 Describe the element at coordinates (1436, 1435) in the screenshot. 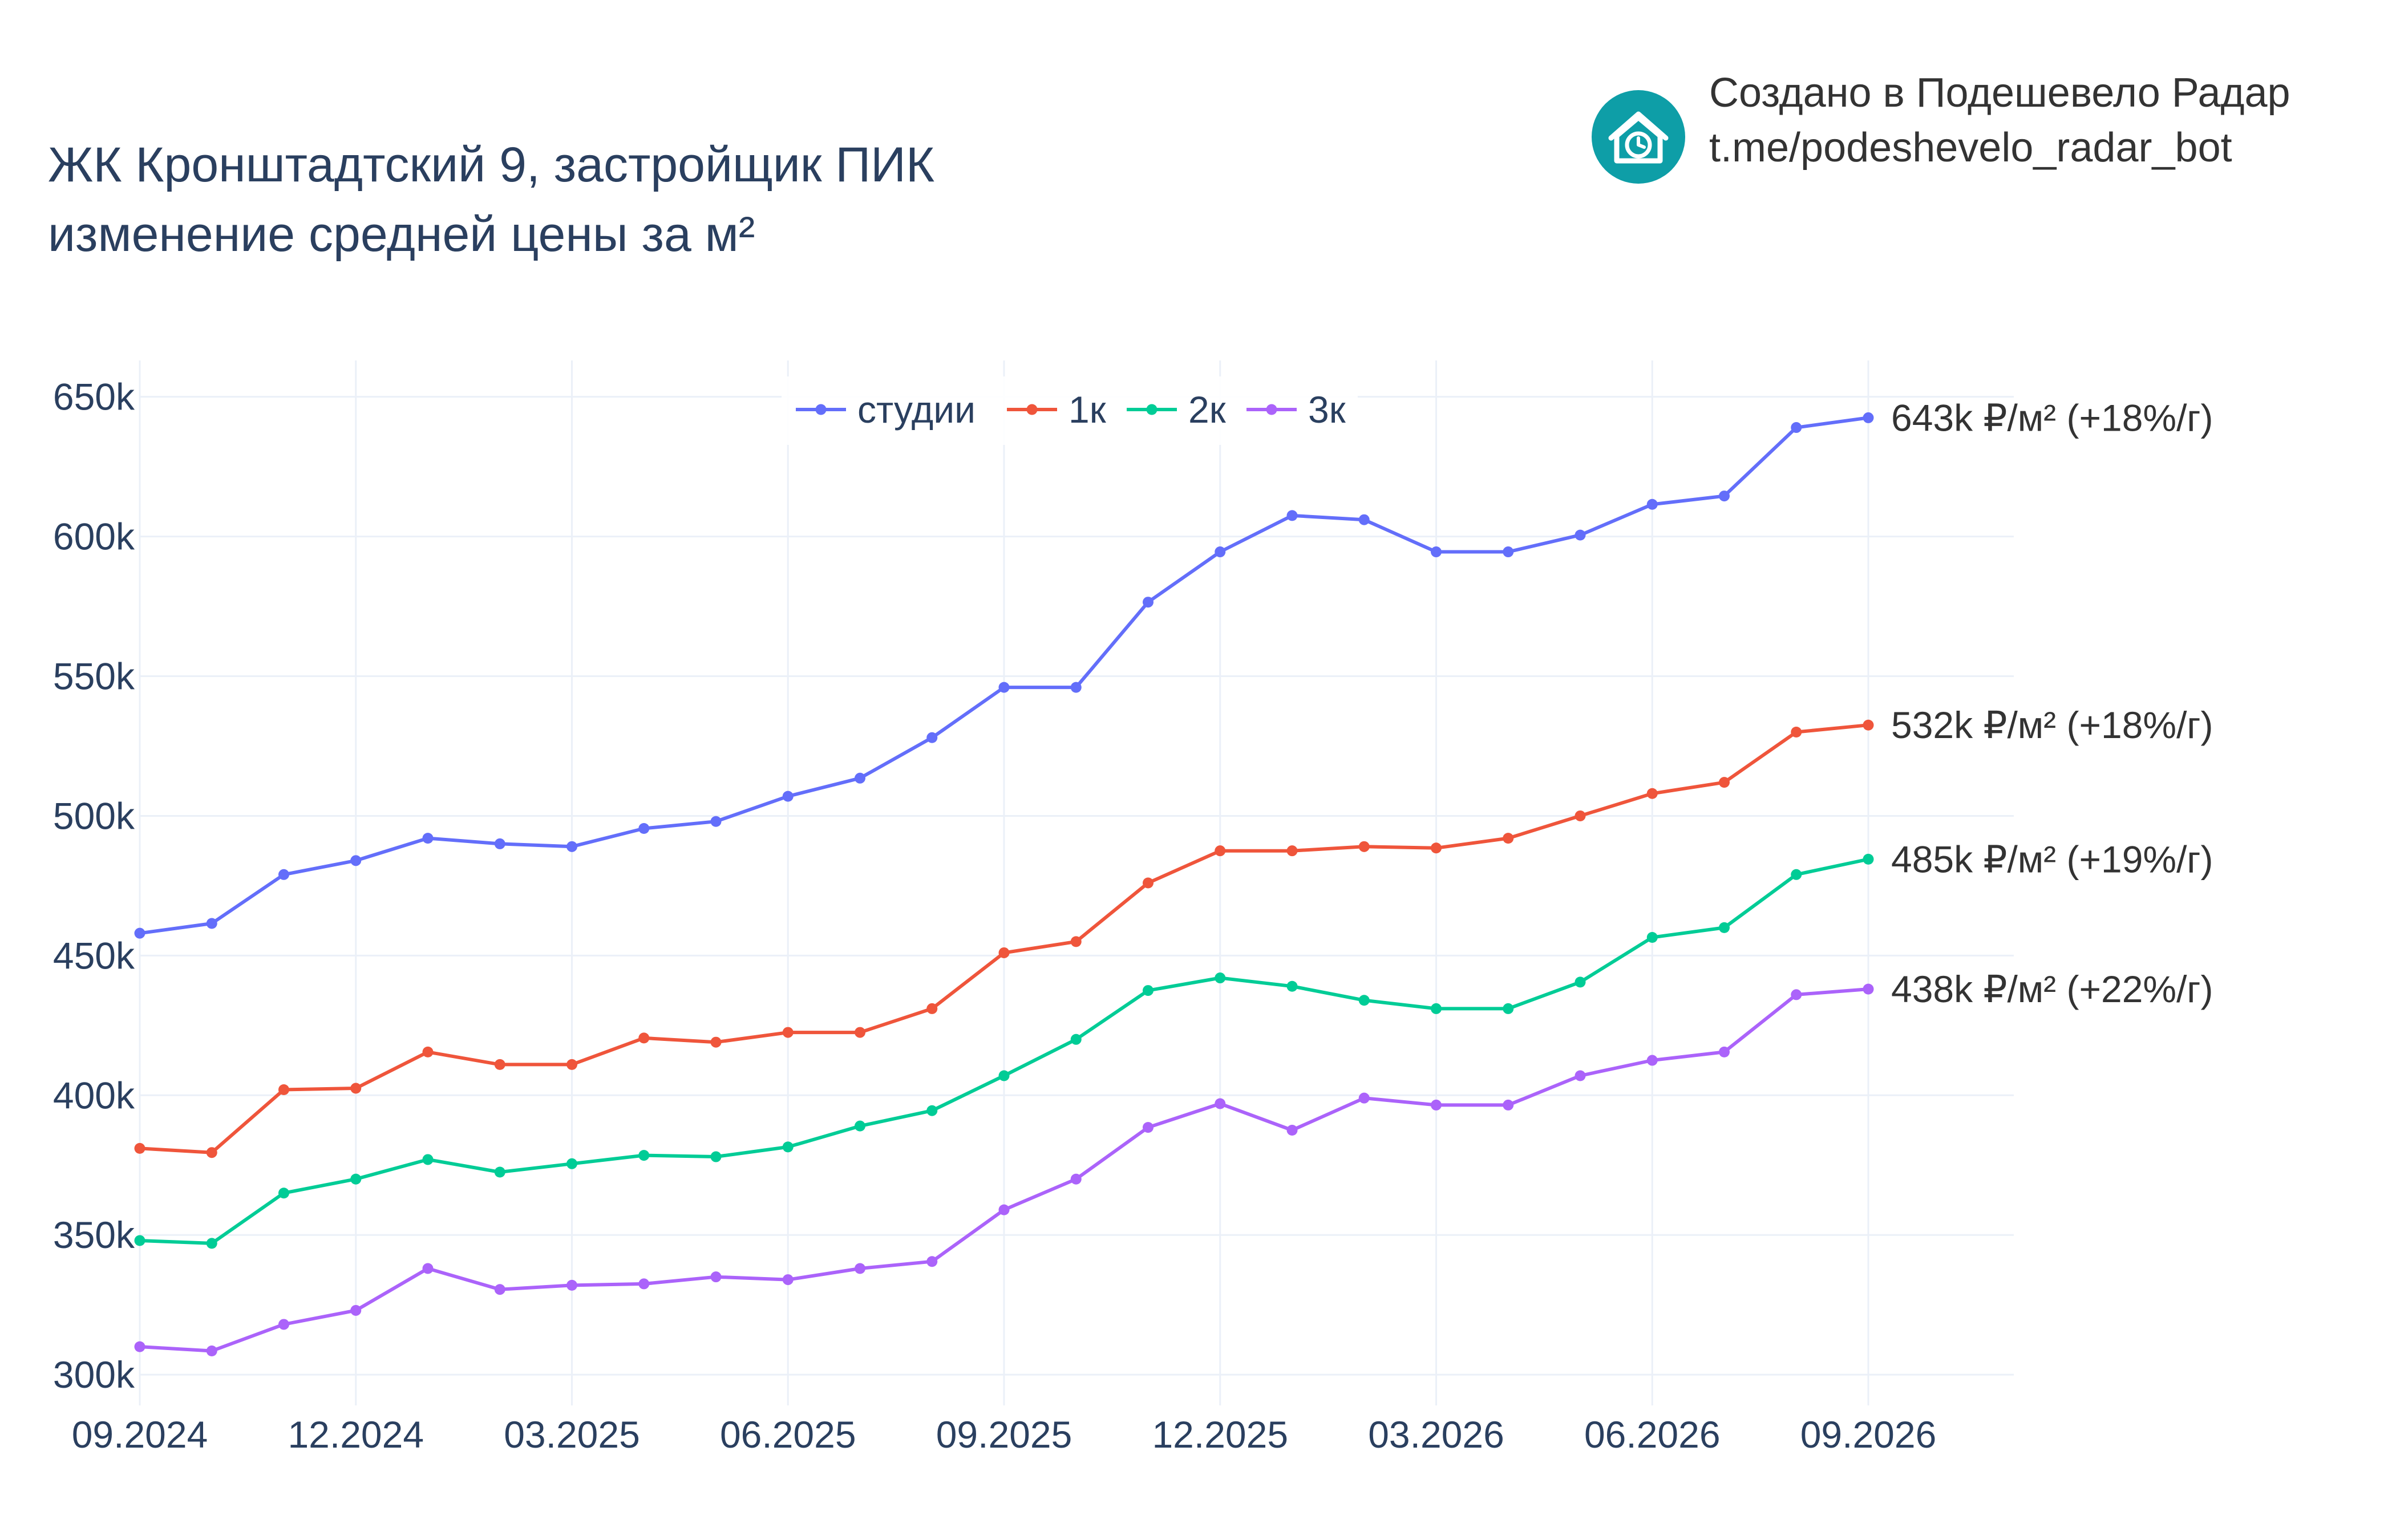

I see `x-tick-label: 03.2026` at that location.